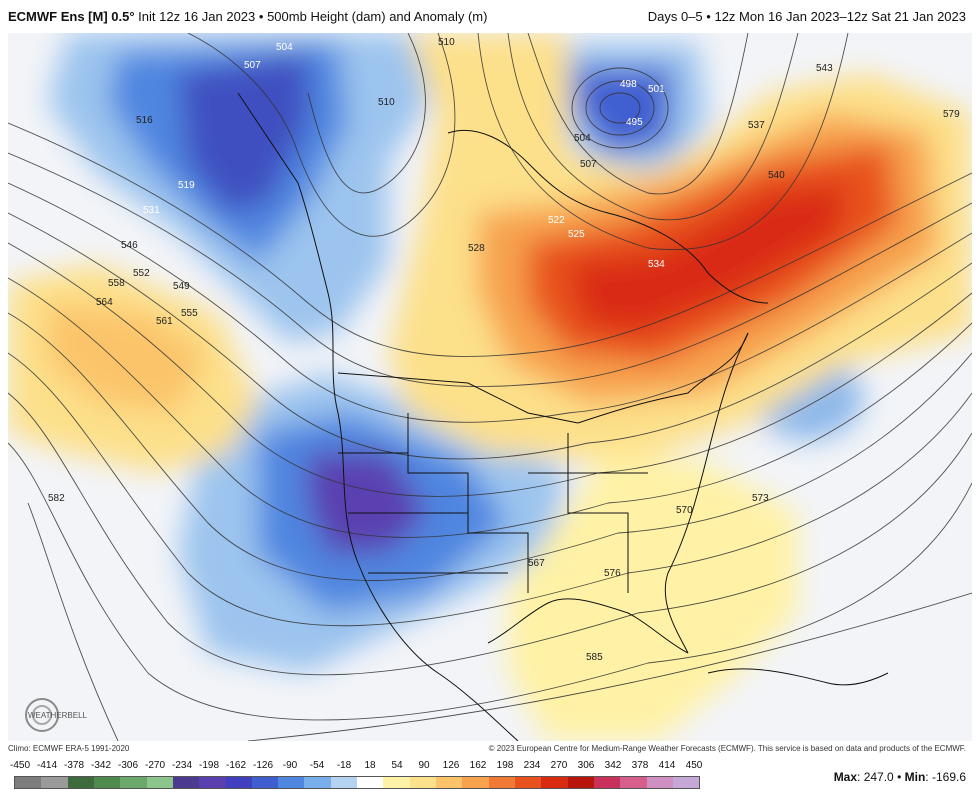 The width and height of the screenshot is (980, 805). What do you see at coordinates (451, 765) in the screenshot?
I see `legend-tick-label: 126` at bounding box center [451, 765].